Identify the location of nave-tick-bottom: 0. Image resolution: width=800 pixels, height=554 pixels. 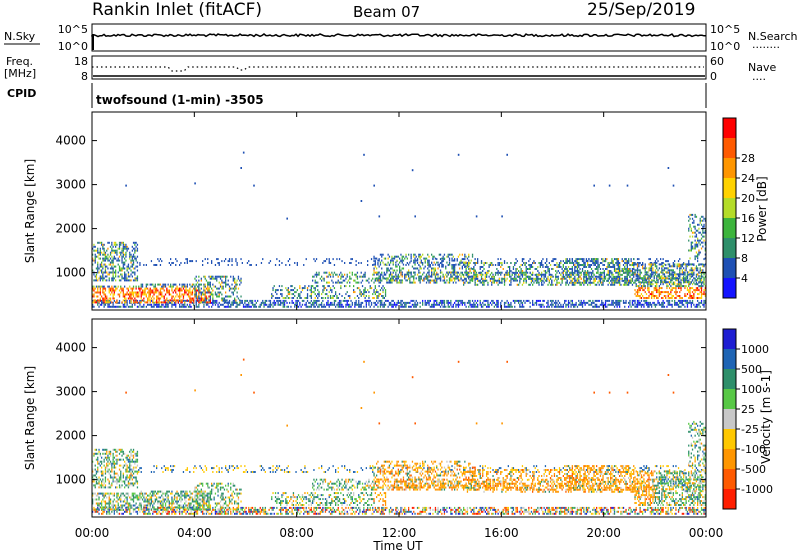
(713, 76).